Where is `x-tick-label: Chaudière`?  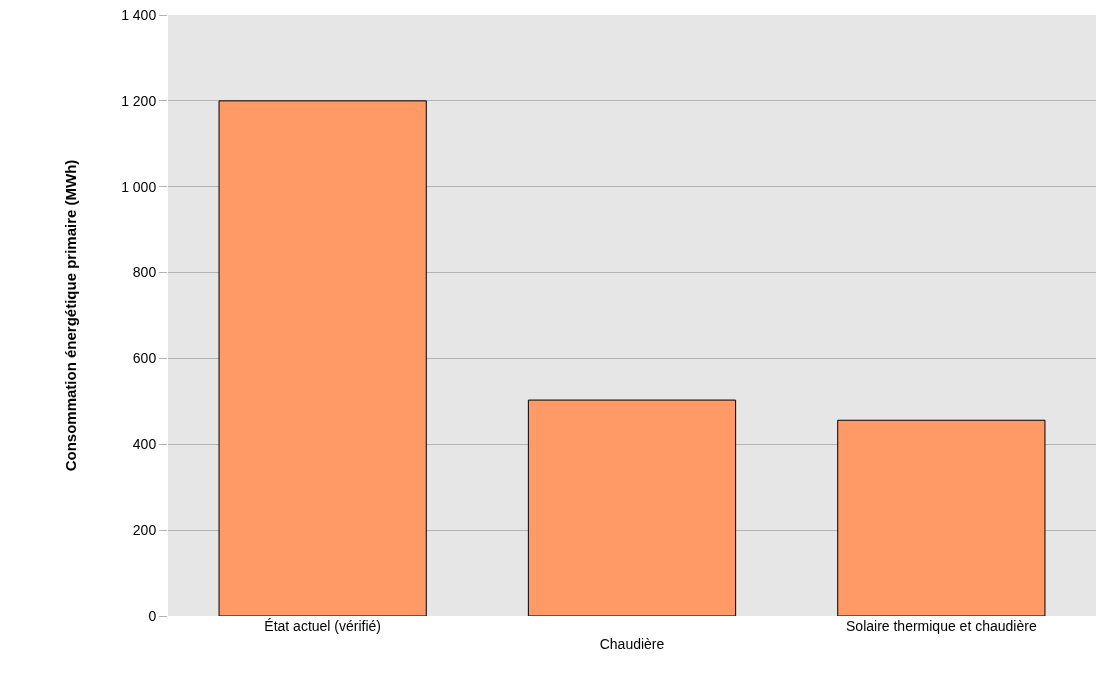
x-tick-label: Chaudière is located at coordinates (632, 644).